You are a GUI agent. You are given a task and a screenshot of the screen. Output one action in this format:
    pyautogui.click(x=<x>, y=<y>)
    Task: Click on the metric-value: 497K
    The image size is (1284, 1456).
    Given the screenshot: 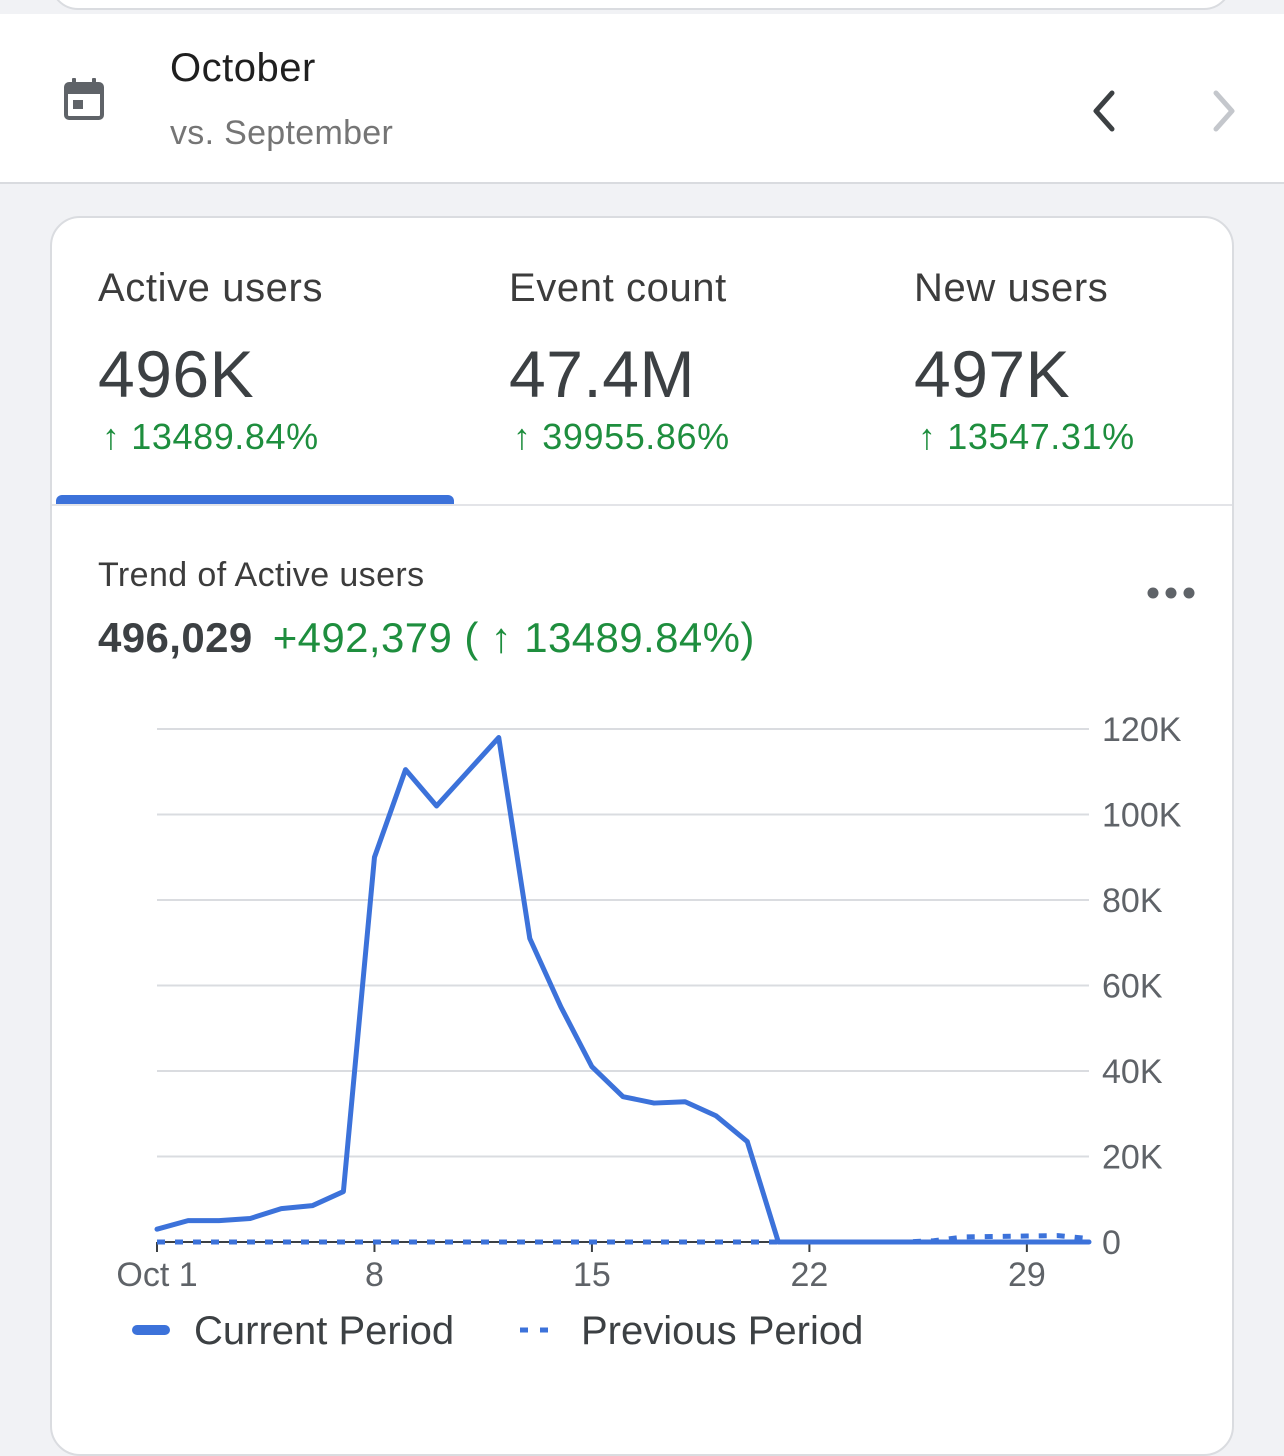 What is the action you would take?
    pyautogui.click(x=992, y=374)
    